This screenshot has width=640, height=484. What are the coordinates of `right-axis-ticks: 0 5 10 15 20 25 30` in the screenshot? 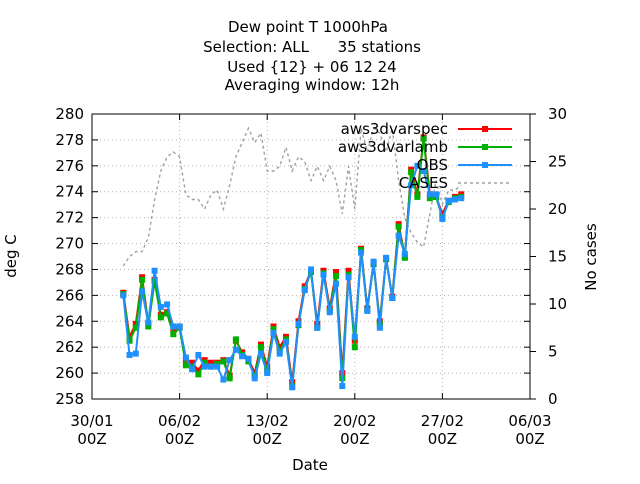 It's located at (548, 256).